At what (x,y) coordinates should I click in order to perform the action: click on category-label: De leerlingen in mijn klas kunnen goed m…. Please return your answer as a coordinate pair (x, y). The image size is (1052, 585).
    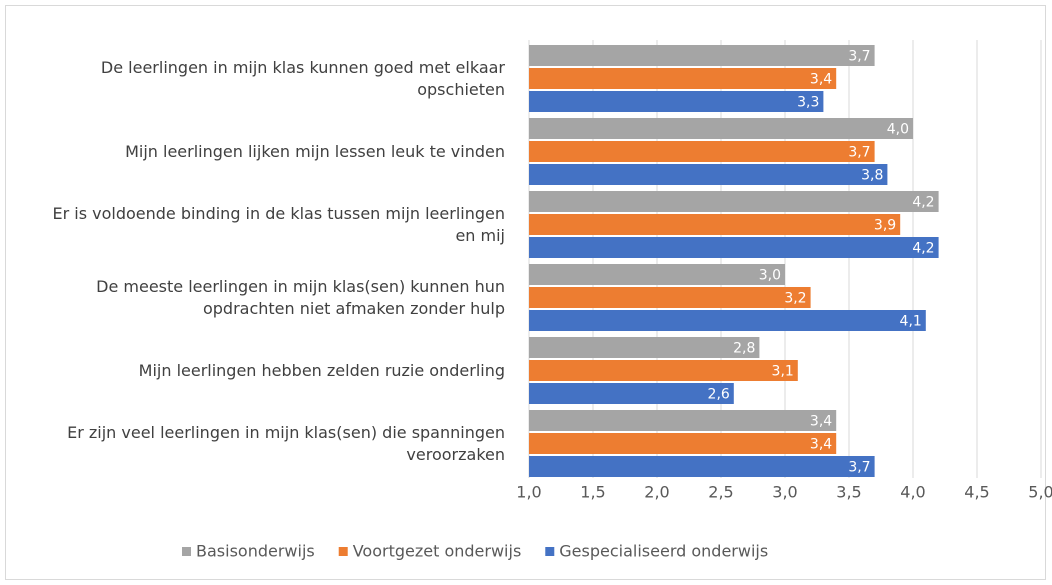
    Looking at the image, I should click on (302, 78).